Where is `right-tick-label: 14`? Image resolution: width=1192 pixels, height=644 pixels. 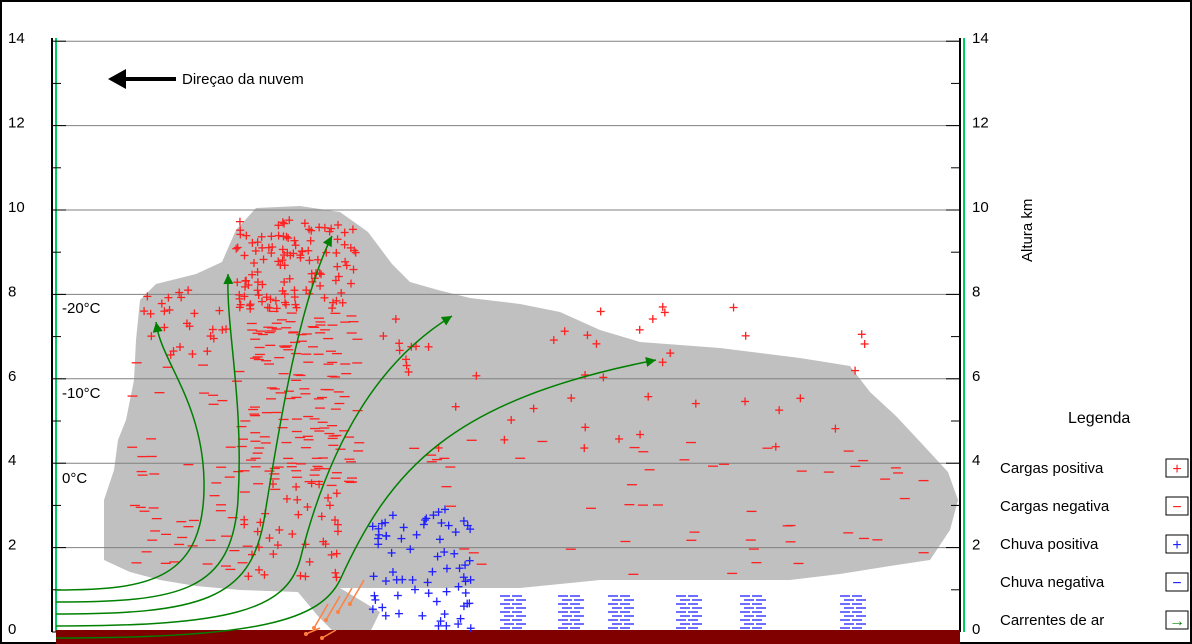 right-tick-label: 14 is located at coordinates (980, 38).